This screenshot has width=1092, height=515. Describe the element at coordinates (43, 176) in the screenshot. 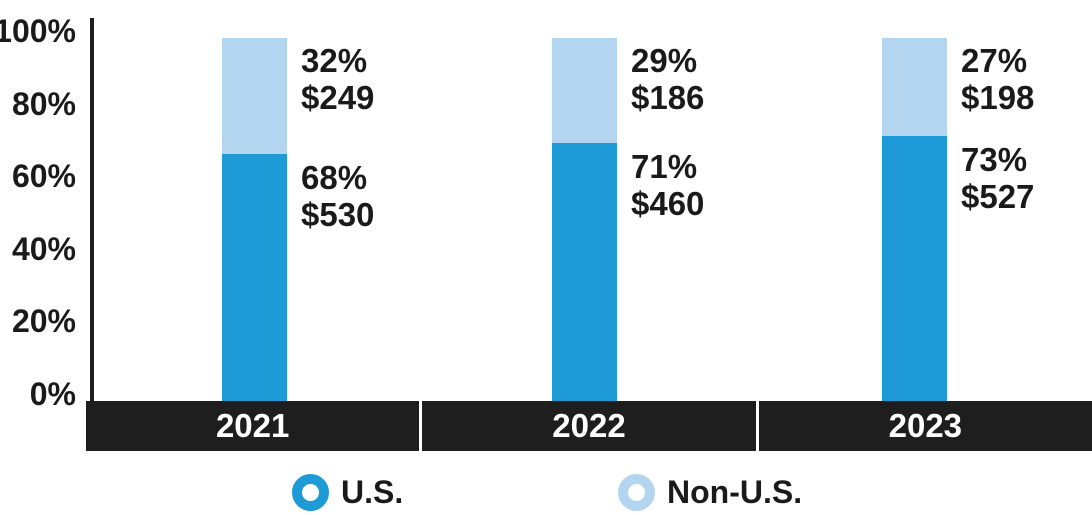

I see `y-tick-label-60: 60%` at that location.